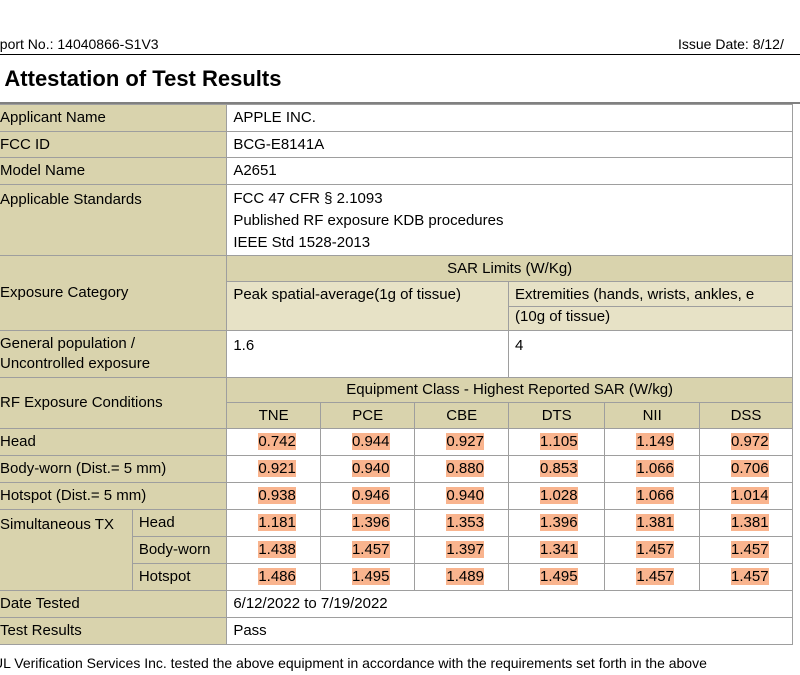  Describe the element at coordinates (731, 44) in the screenshot. I see `issue-date: Issue Date: 8/12/` at that location.